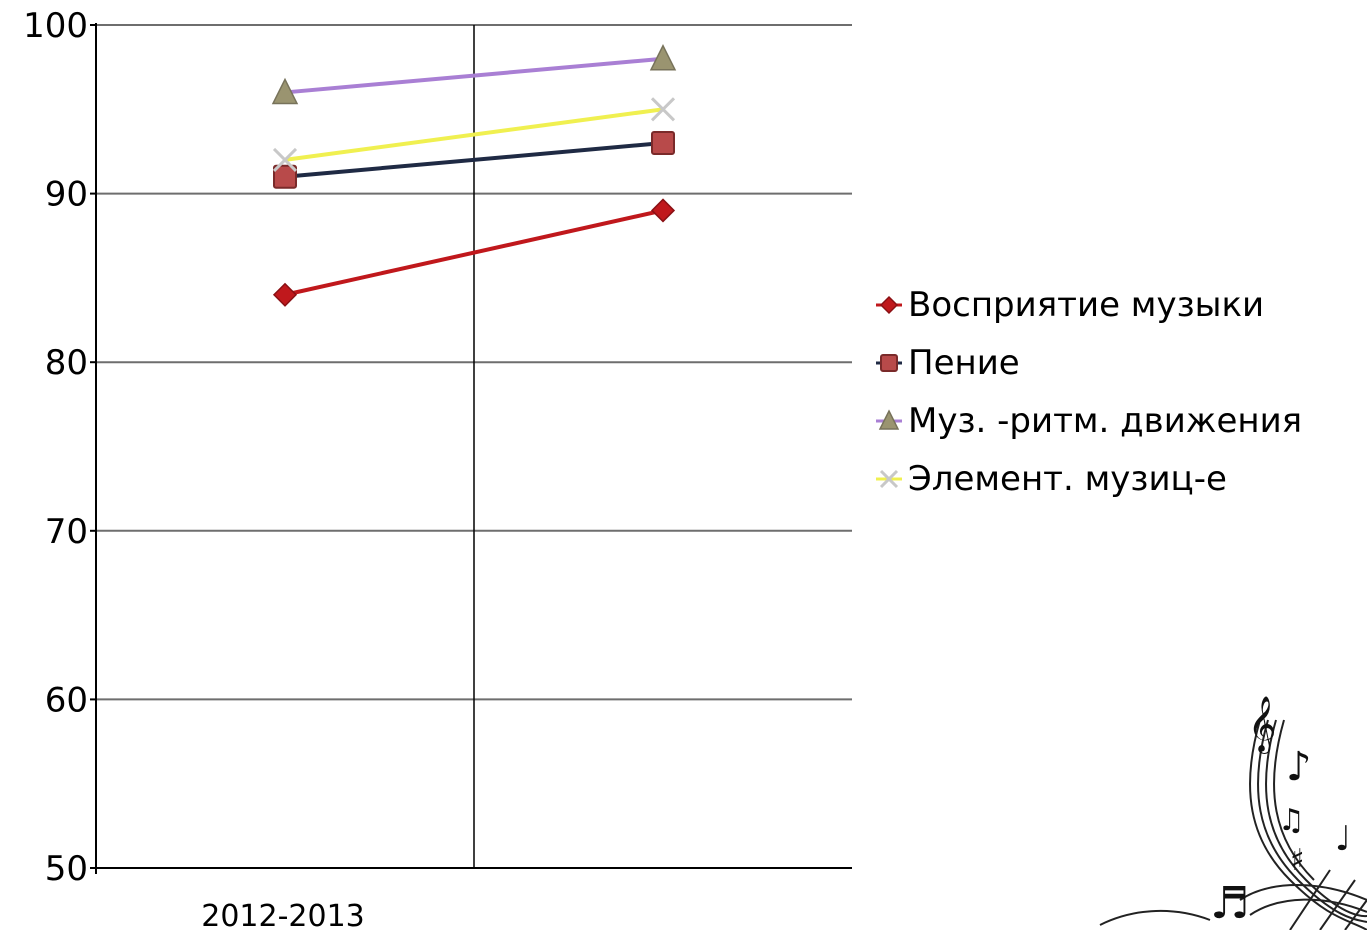 This screenshot has height=930, width=1367. I want to click on legend-item-3: Элемент. музиц-е, so click(1088, 479).